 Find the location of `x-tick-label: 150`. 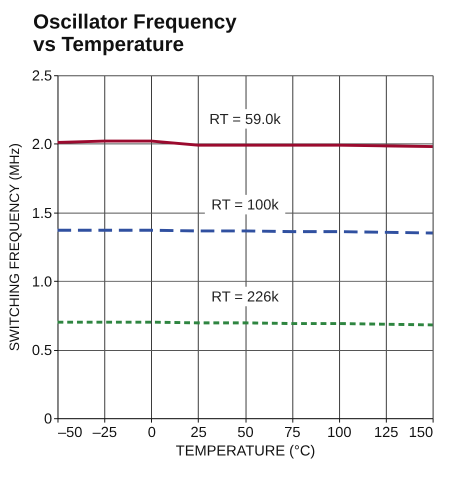

x-tick-label: 150 is located at coordinates (421, 433).